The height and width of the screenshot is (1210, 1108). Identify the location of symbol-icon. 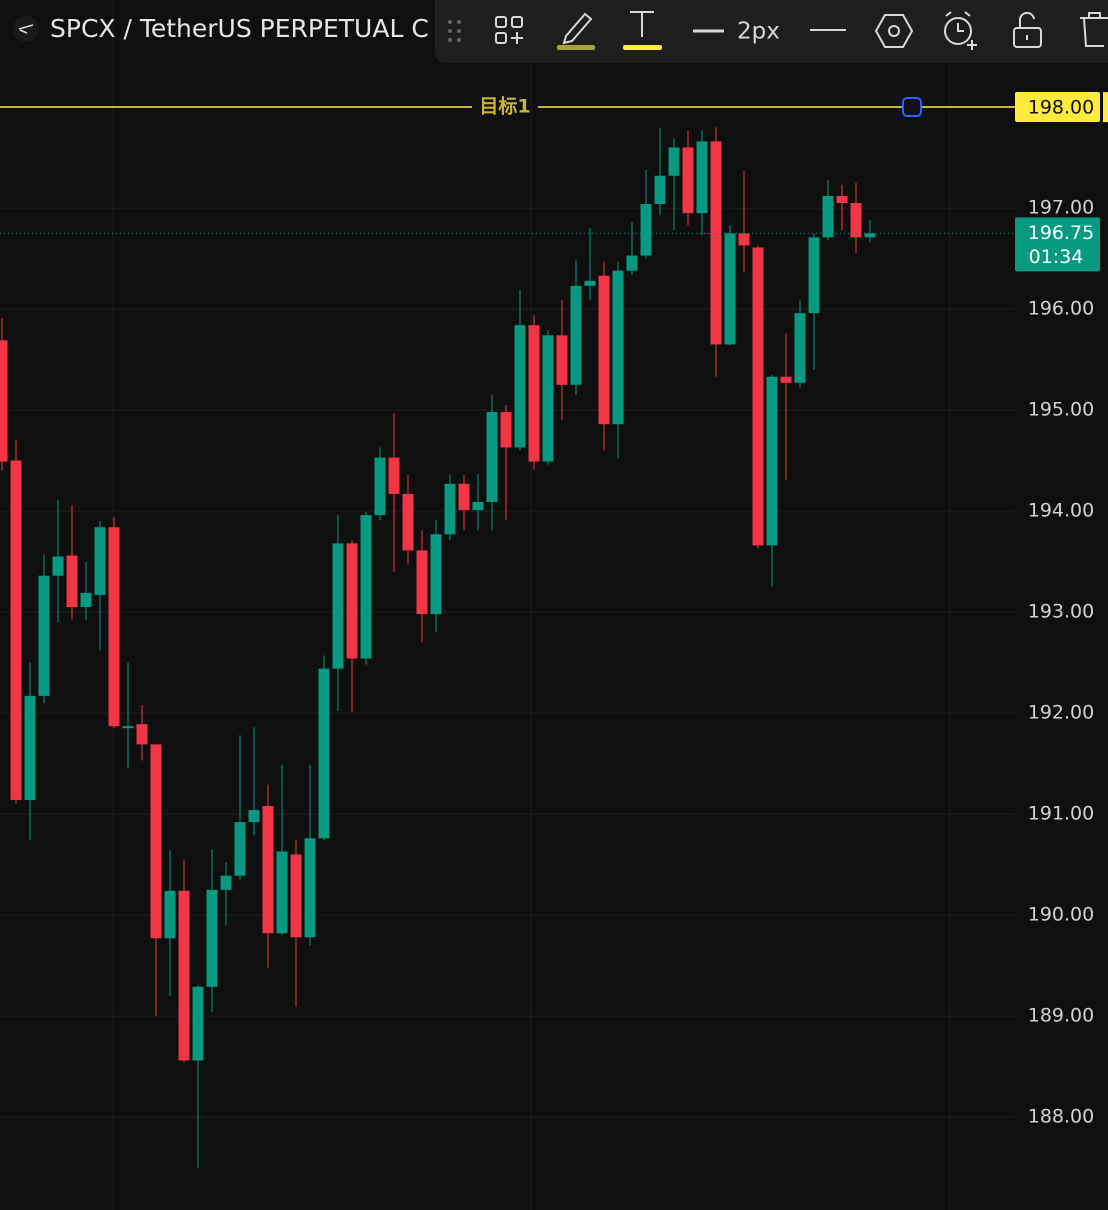
(26, 29).